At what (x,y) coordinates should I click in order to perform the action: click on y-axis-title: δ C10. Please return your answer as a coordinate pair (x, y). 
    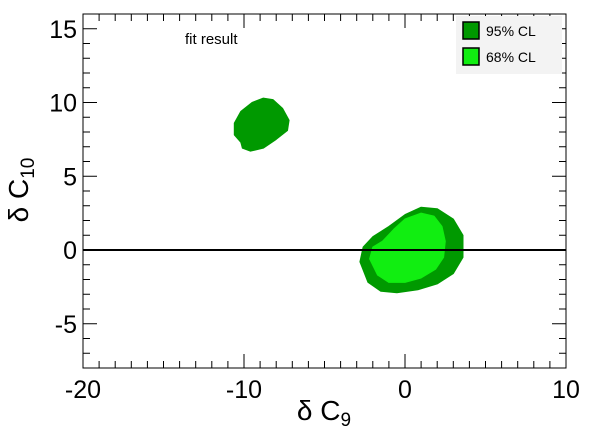
    Looking at the image, I should click on (21, 190).